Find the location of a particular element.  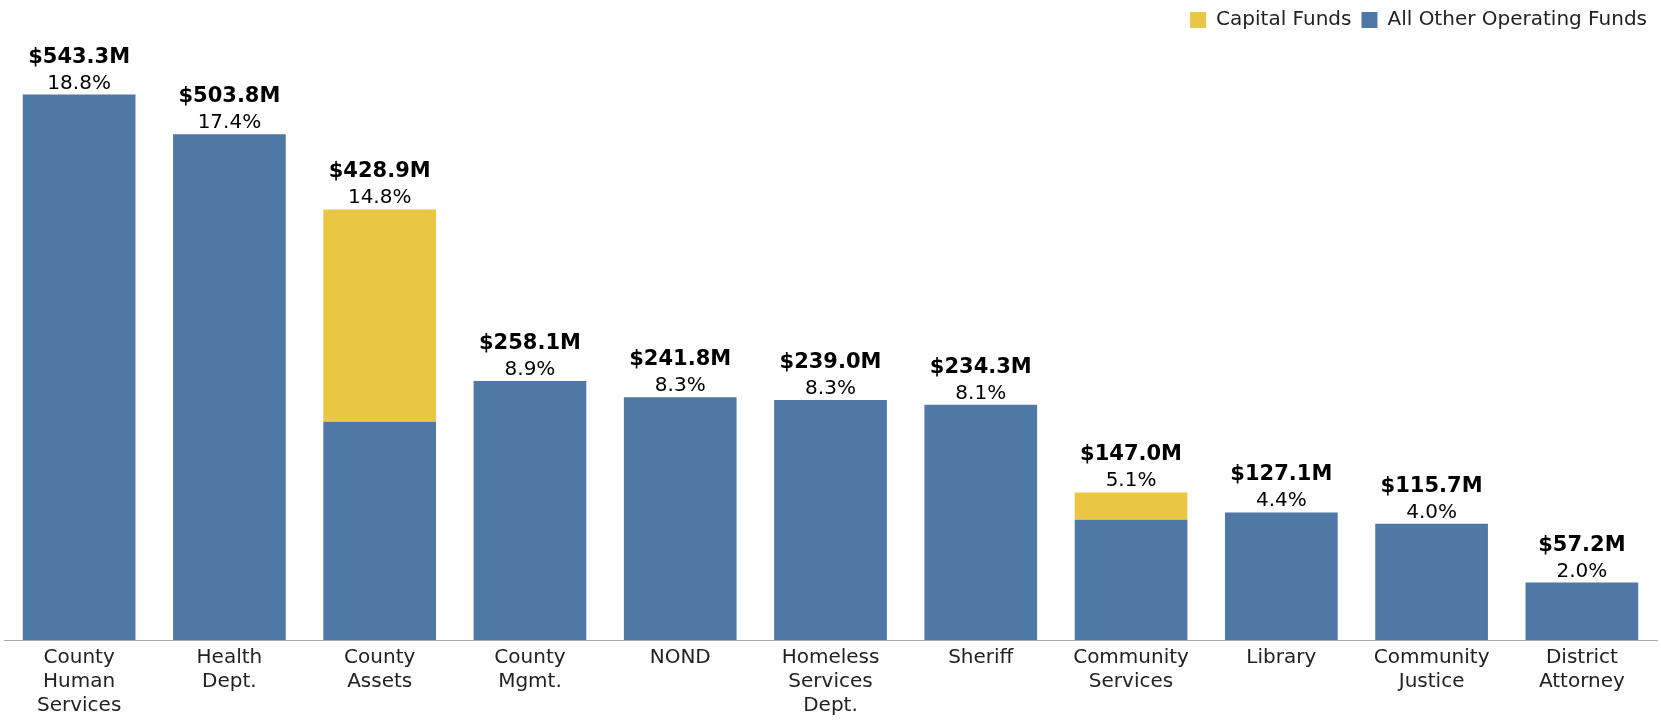

total-label: $147.0M is located at coordinates (1131, 453).